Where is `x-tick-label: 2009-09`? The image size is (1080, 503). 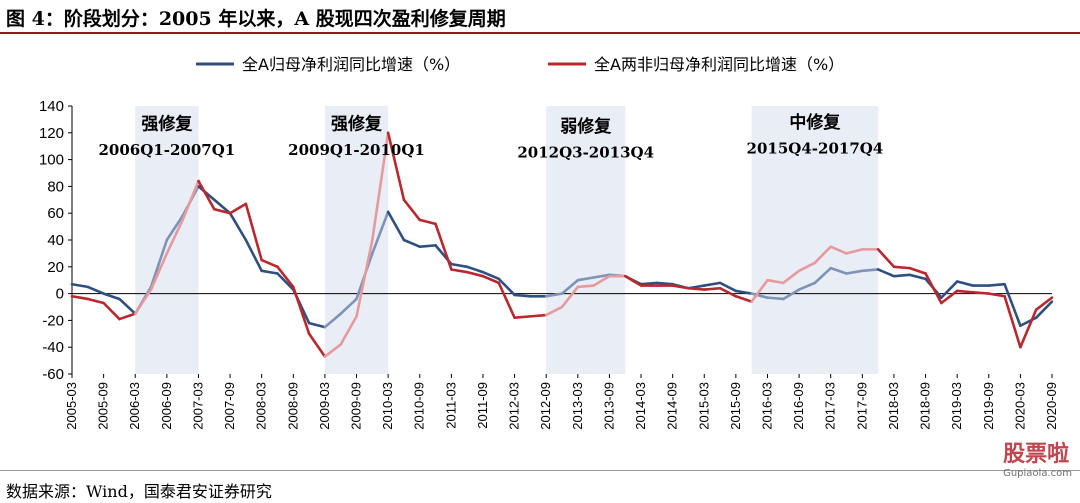
x-tick-label: 2009-09 is located at coordinates (356, 406).